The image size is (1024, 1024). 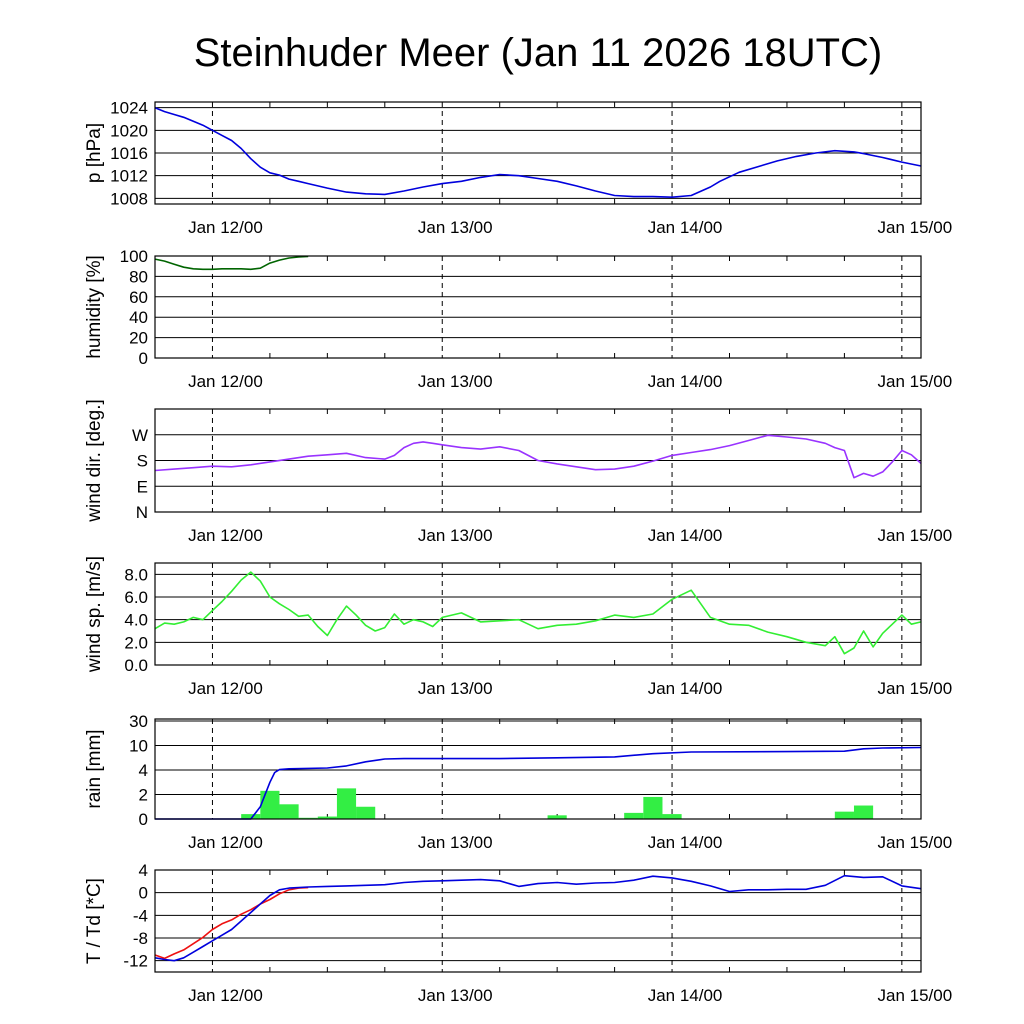 What do you see at coordinates (94, 614) in the screenshot?
I see `y-axis-label-wind_speed: wind sp. [m/s]` at bounding box center [94, 614].